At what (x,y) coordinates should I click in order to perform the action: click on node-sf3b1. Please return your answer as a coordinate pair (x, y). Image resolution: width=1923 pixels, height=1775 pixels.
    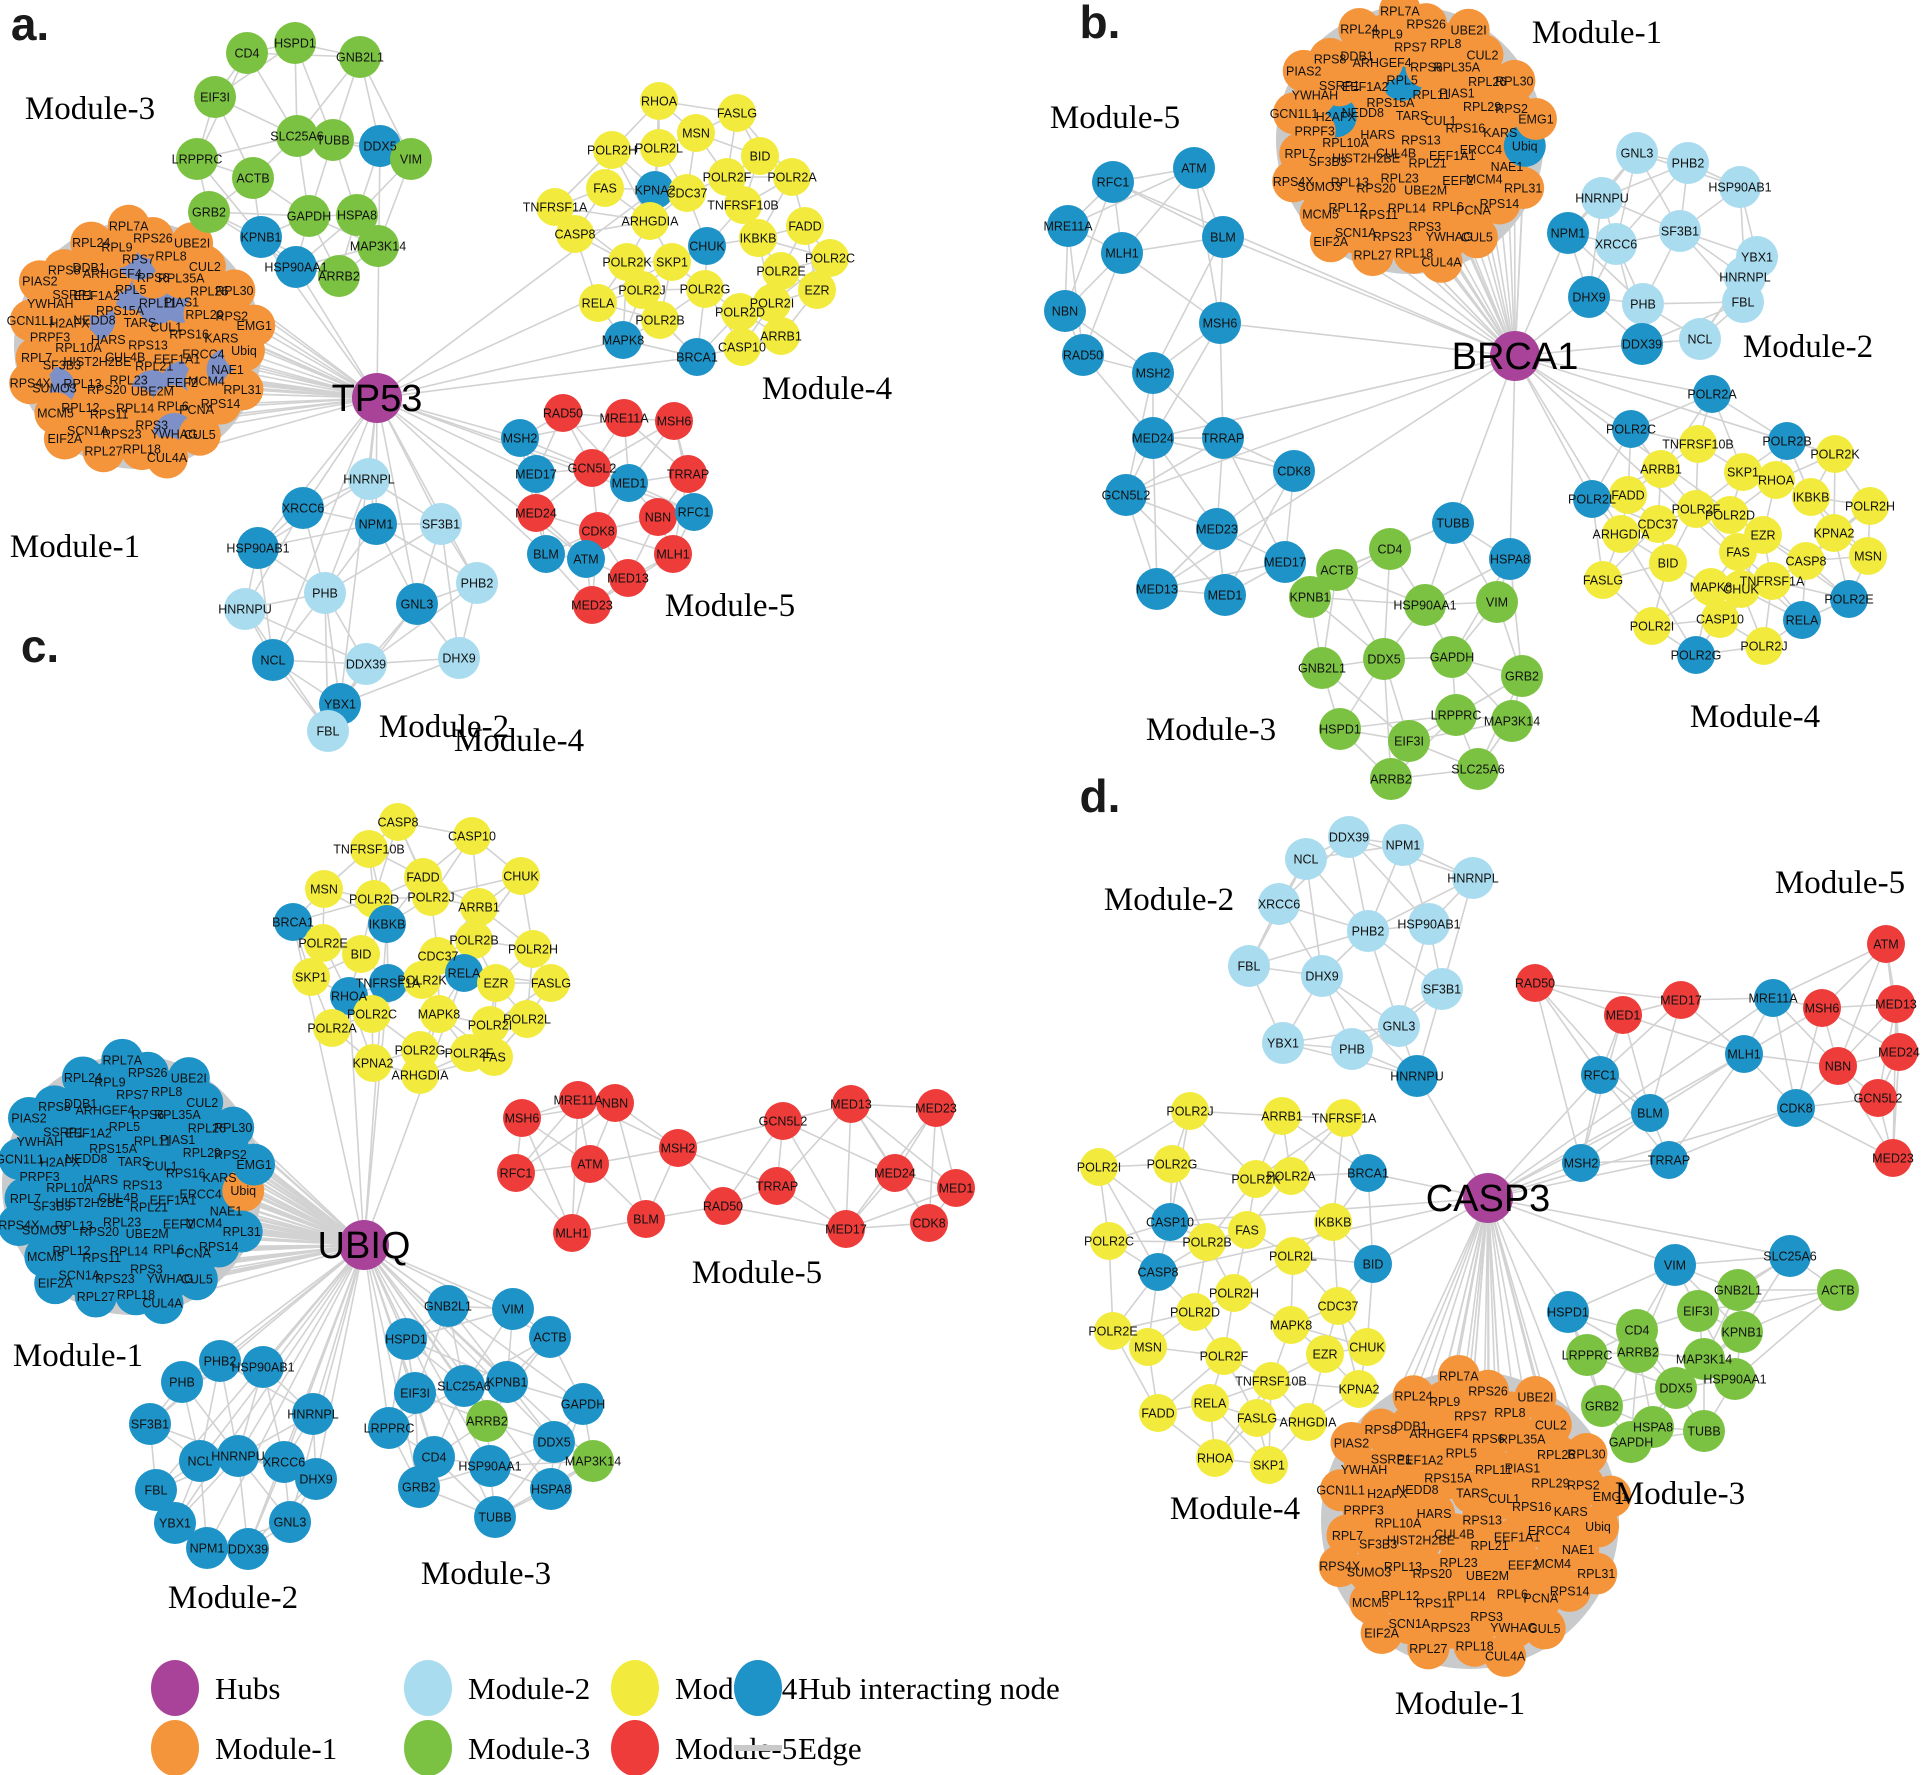
    Looking at the image, I should click on (441, 524).